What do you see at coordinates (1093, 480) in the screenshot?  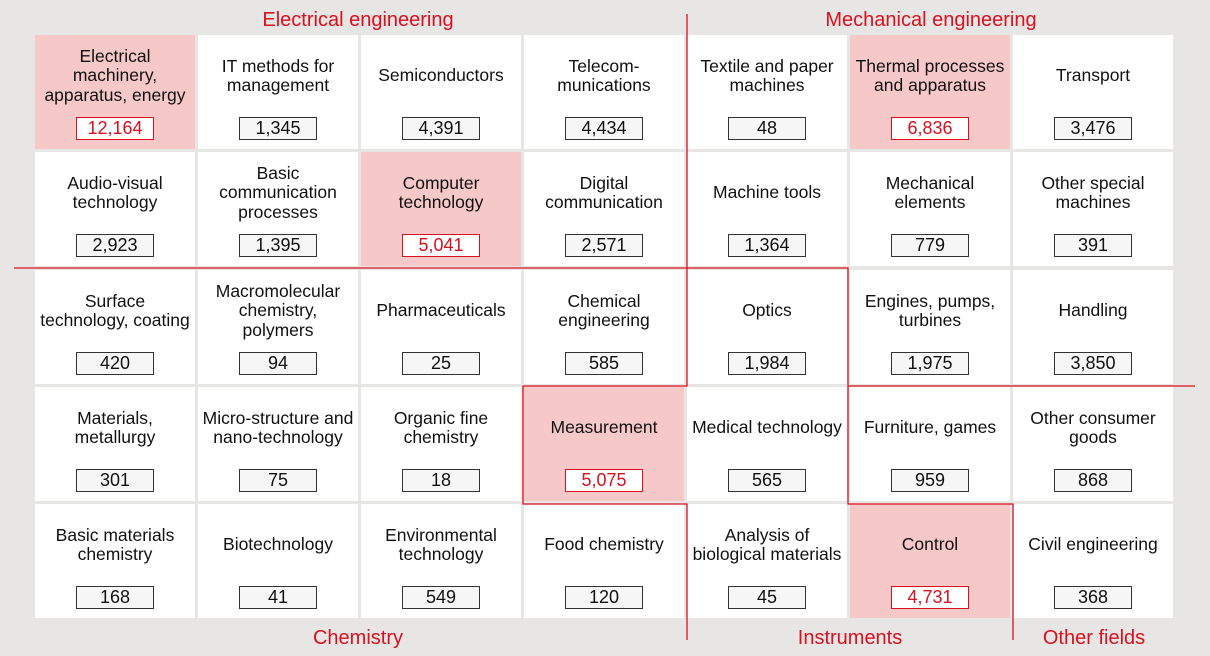 I see `field-value: 868` at bounding box center [1093, 480].